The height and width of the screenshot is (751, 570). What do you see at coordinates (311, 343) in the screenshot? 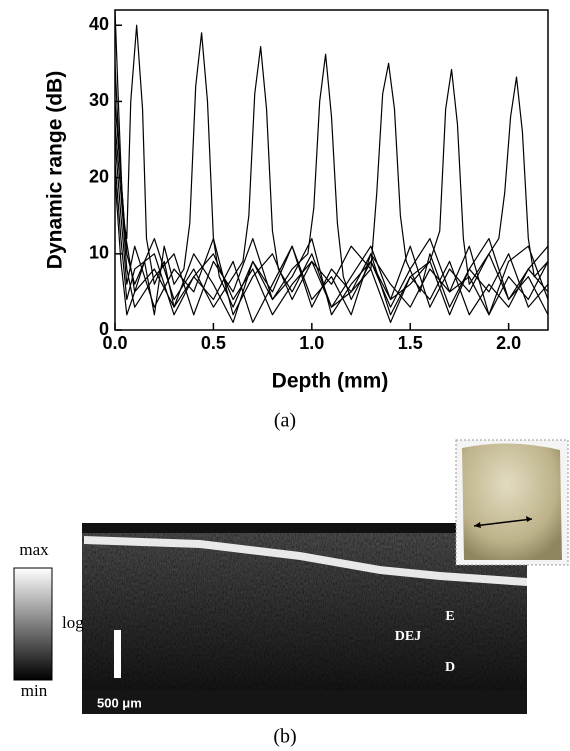
I see `x-tick-label: 1.0` at bounding box center [311, 343].